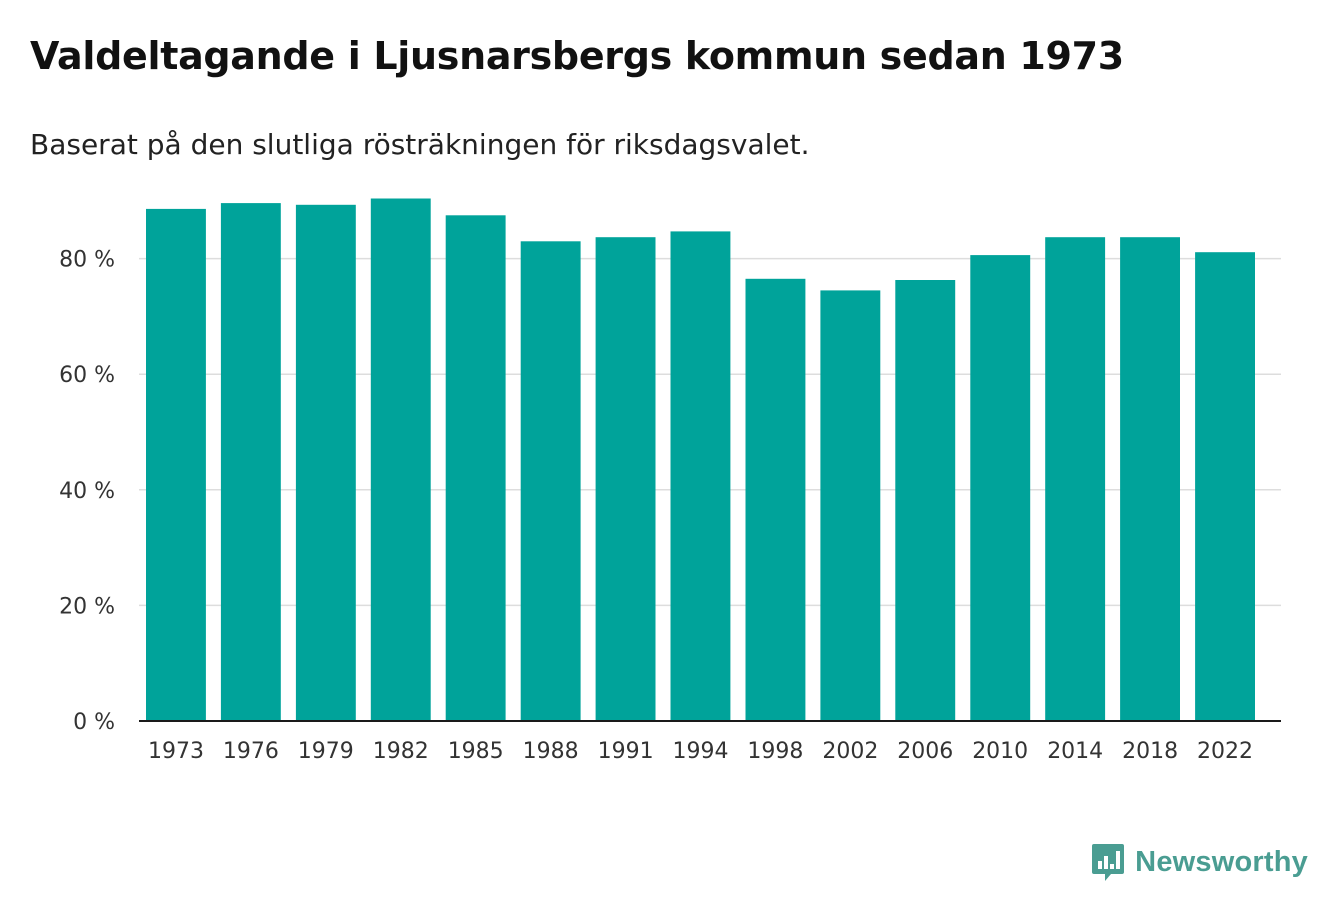 The width and height of the screenshot is (1340, 913). I want to click on x-tick-label: 2014, so click(1075, 751).